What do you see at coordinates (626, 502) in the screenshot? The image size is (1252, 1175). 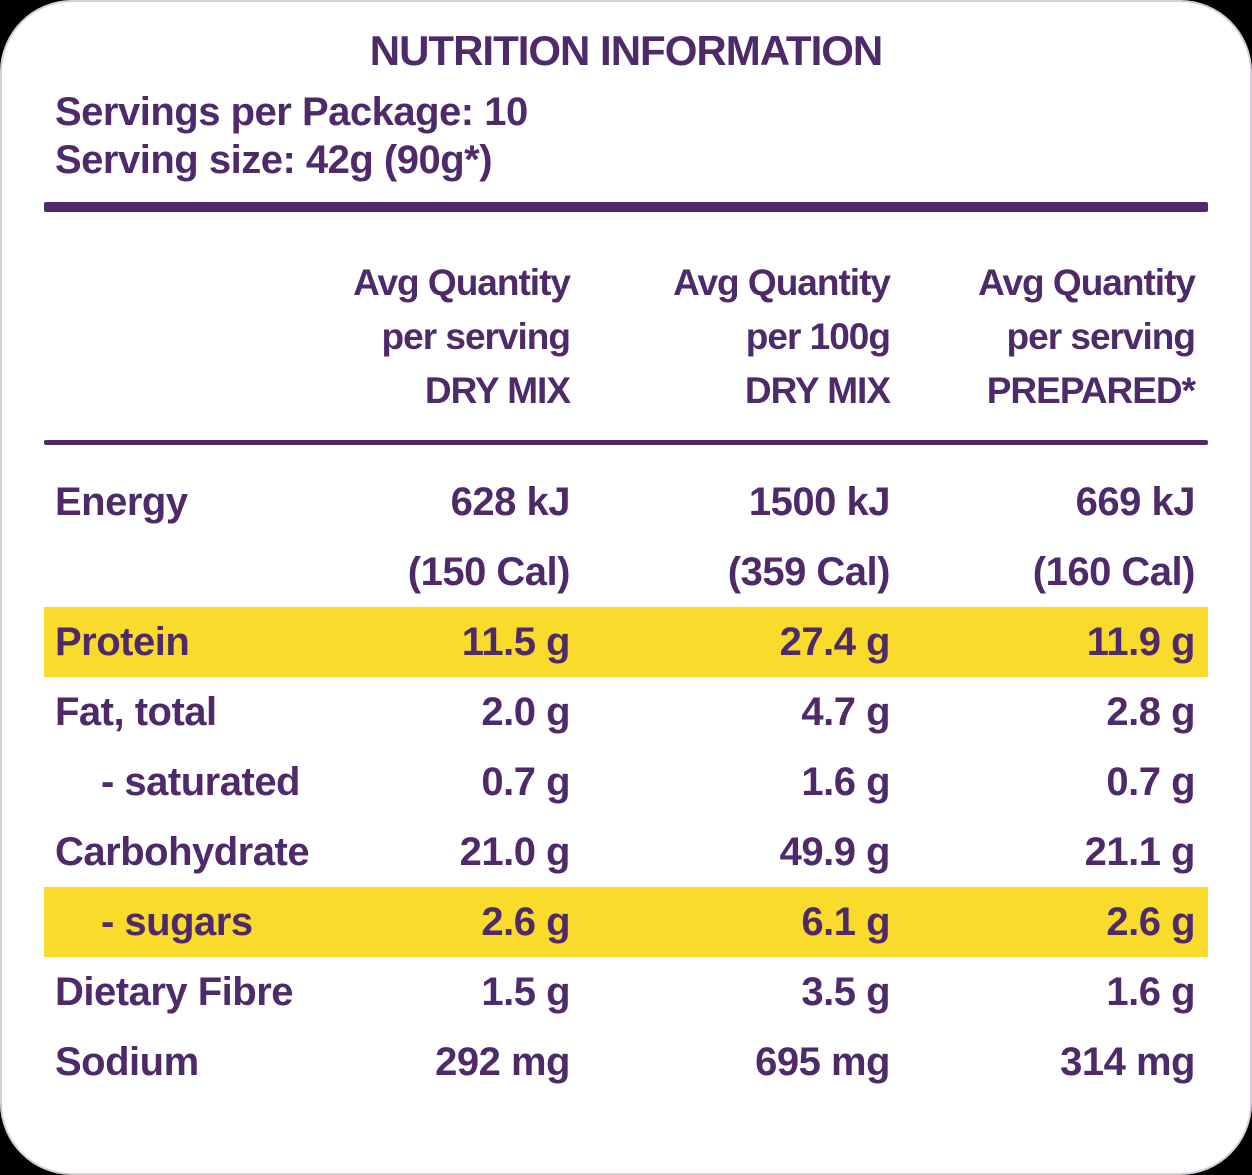 I see `table-row-energy: Energy 628 kJ 1500 kJ 669 kJ` at bounding box center [626, 502].